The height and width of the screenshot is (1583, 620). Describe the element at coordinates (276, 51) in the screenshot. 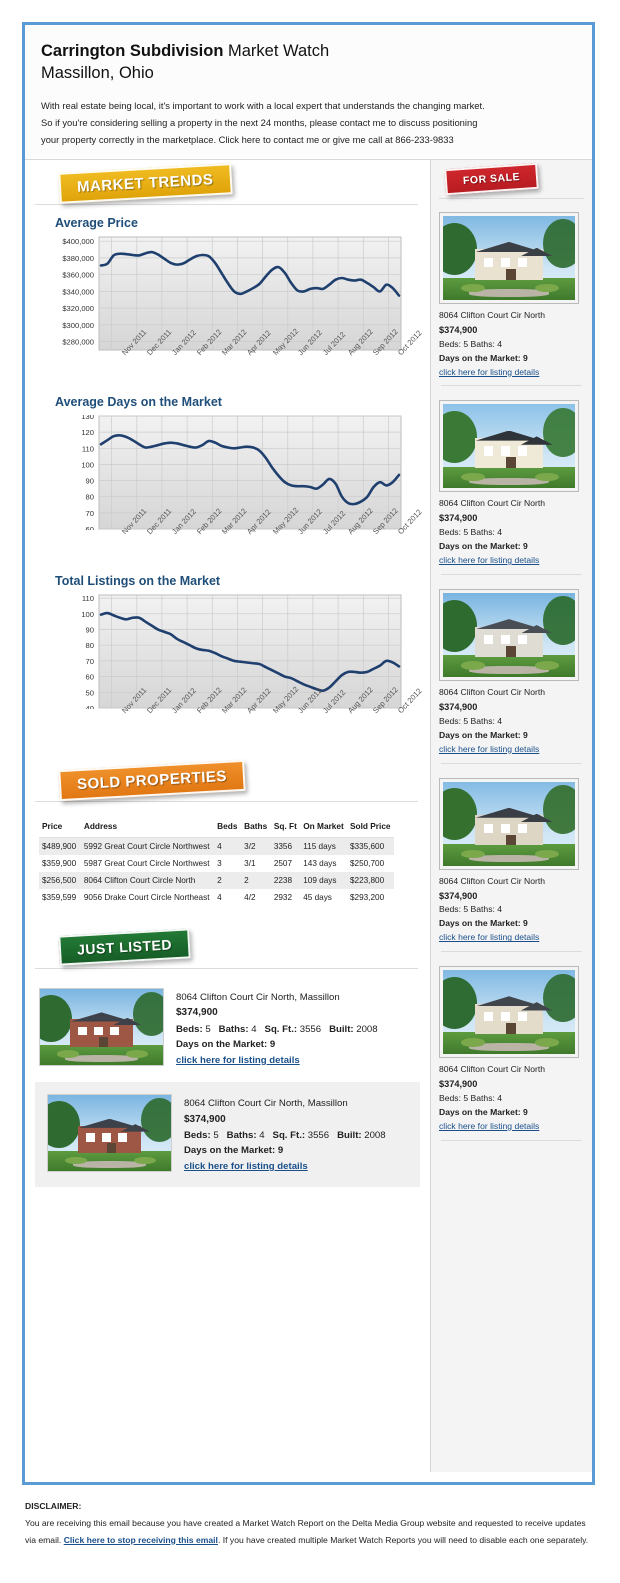

I see `page-title-suffix: Market Watch` at that location.